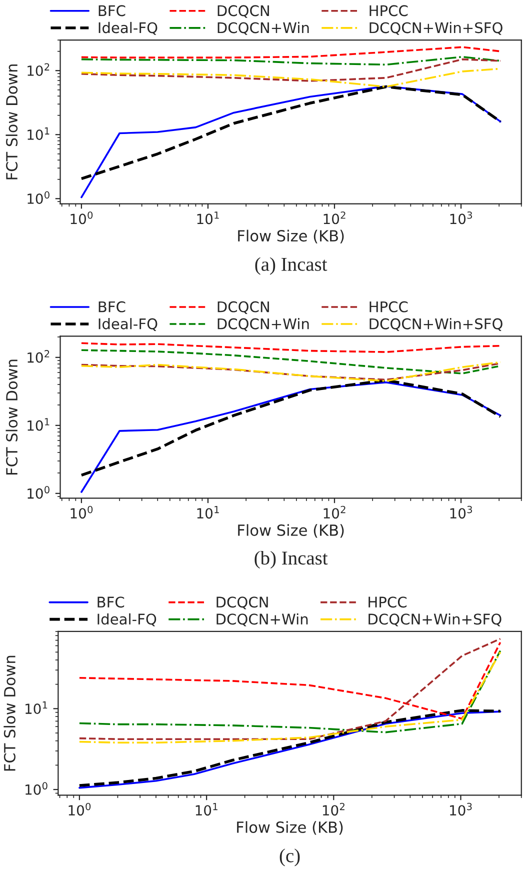  I want to click on text: (a) Incast, so click(291, 266).